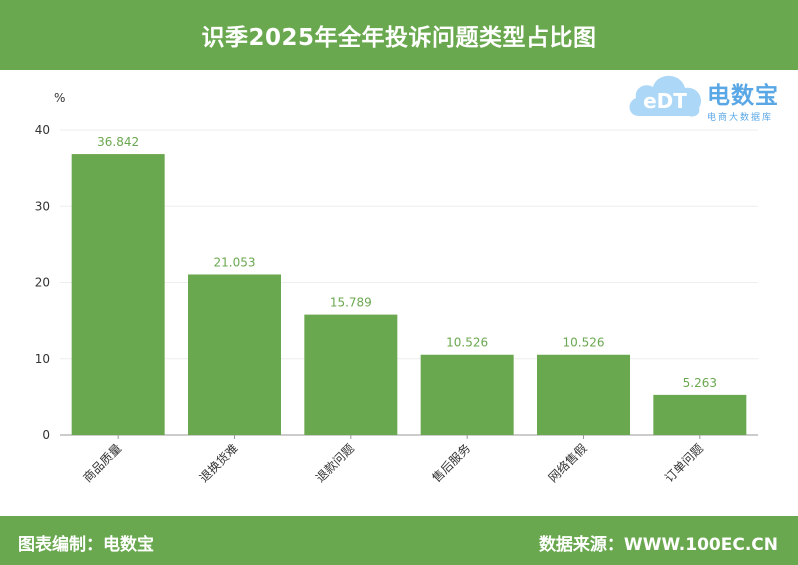 The width and height of the screenshot is (798, 565). What do you see at coordinates (665, 101) in the screenshot?
I see `logo-mark: eDT` at bounding box center [665, 101].